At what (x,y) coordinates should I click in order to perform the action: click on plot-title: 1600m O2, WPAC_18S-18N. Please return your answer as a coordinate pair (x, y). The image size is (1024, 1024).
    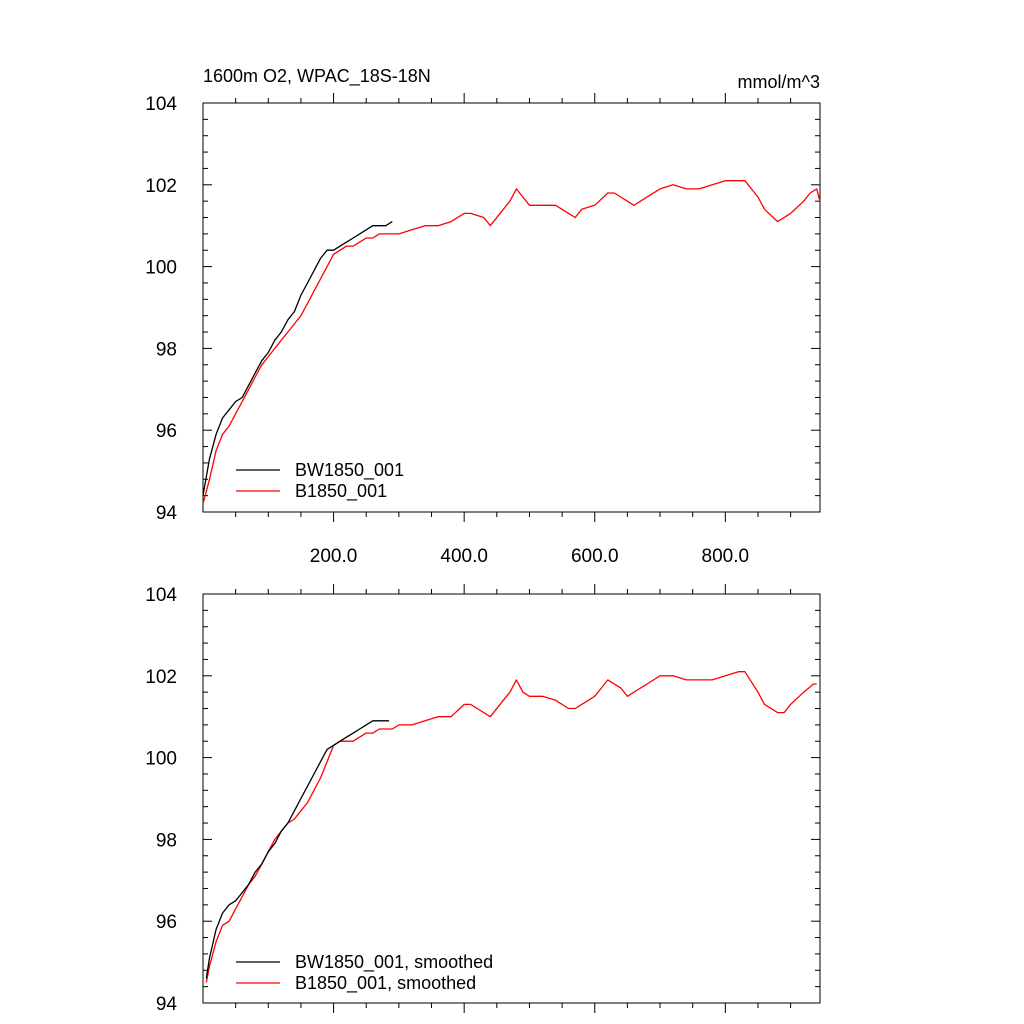
    Looking at the image, I should click on (317, 76).